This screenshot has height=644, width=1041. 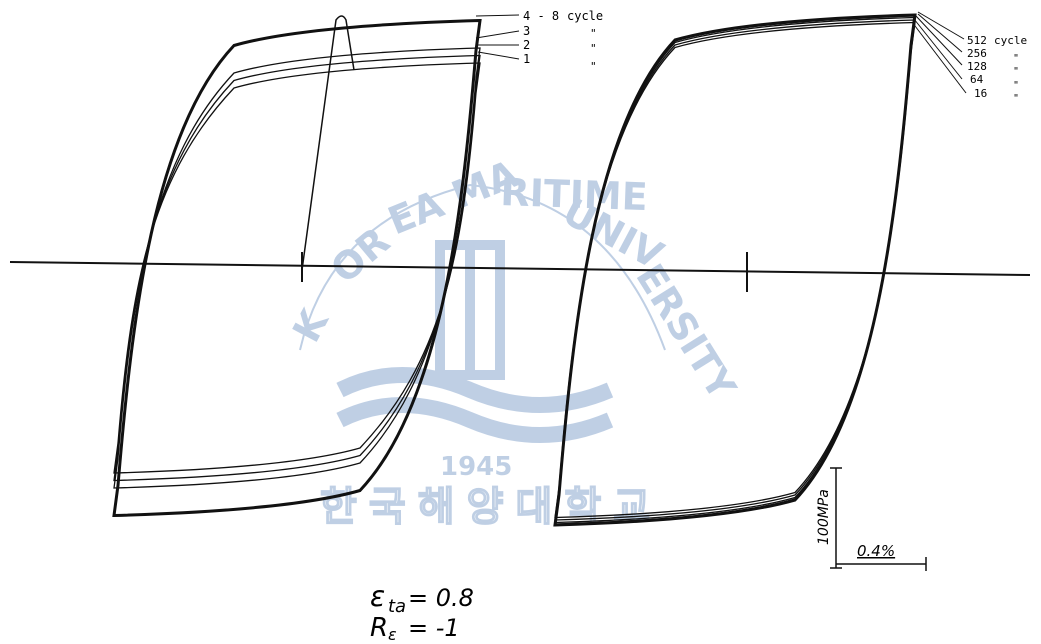 I want to click on strain-ratio-symbol: R, so click(x=379, y=628).